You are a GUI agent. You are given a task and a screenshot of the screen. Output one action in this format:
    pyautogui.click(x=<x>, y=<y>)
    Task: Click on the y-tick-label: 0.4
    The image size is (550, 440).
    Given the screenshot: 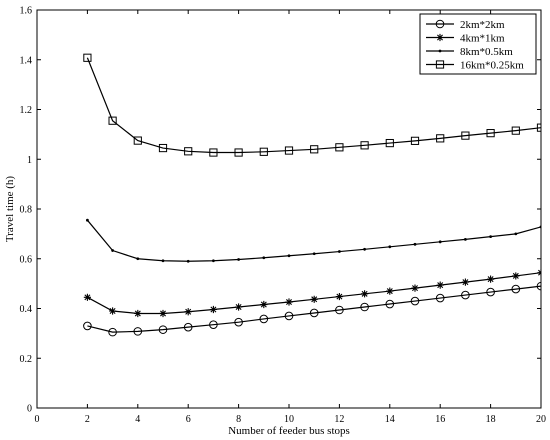 What is the action you would take?
    pyautogui.click(x=26, y=309)
    